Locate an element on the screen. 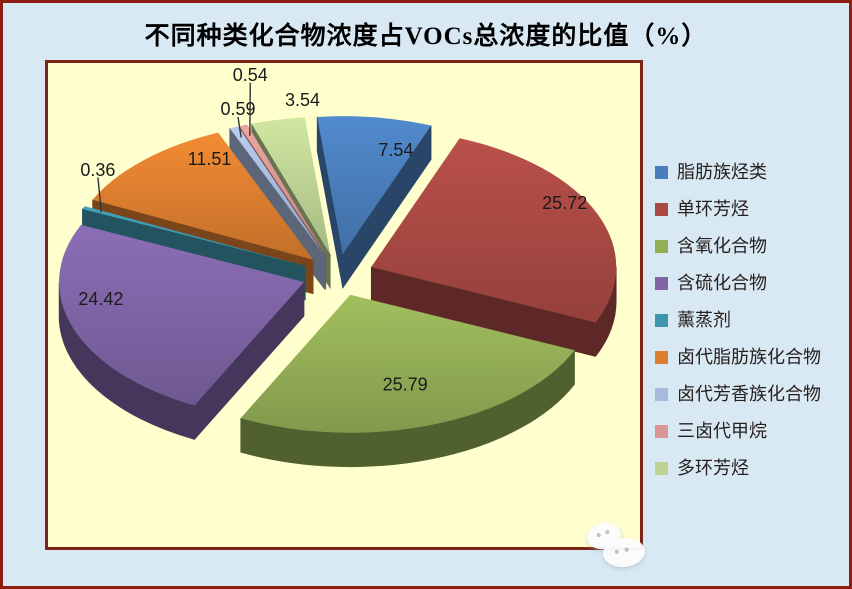  pie-value-label-4: 0.36 is located at coordinates (97, 170).